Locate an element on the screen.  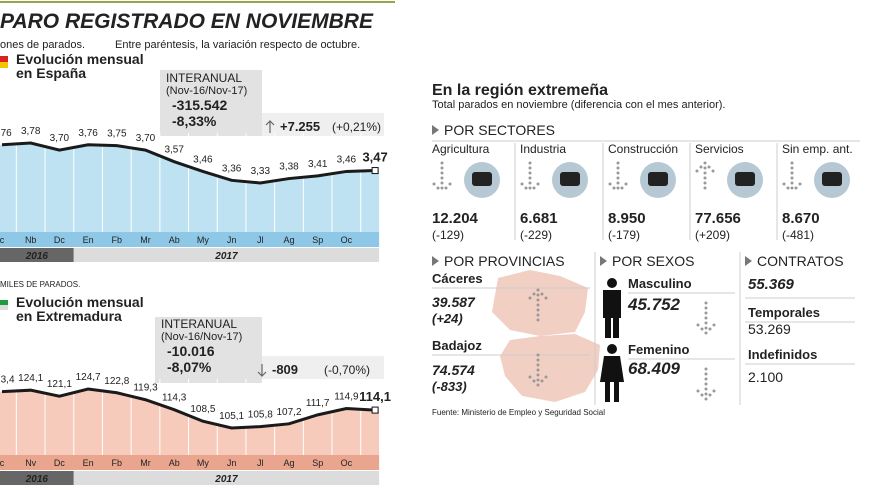
contracts-total: 55.369 is located at coordinates (771, 284).